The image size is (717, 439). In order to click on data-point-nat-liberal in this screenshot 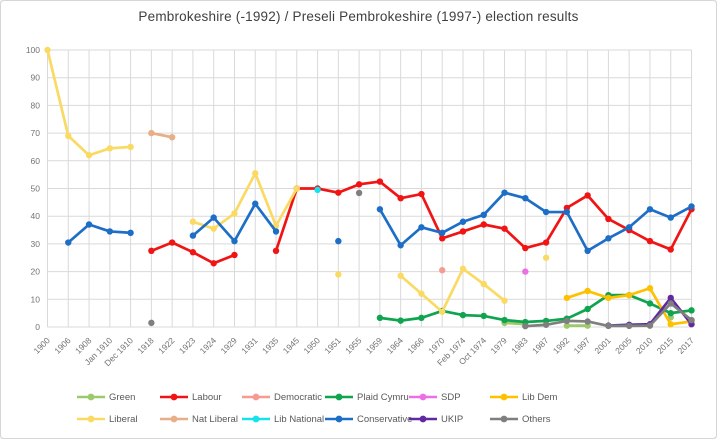, I will do `click(151, 133)`.